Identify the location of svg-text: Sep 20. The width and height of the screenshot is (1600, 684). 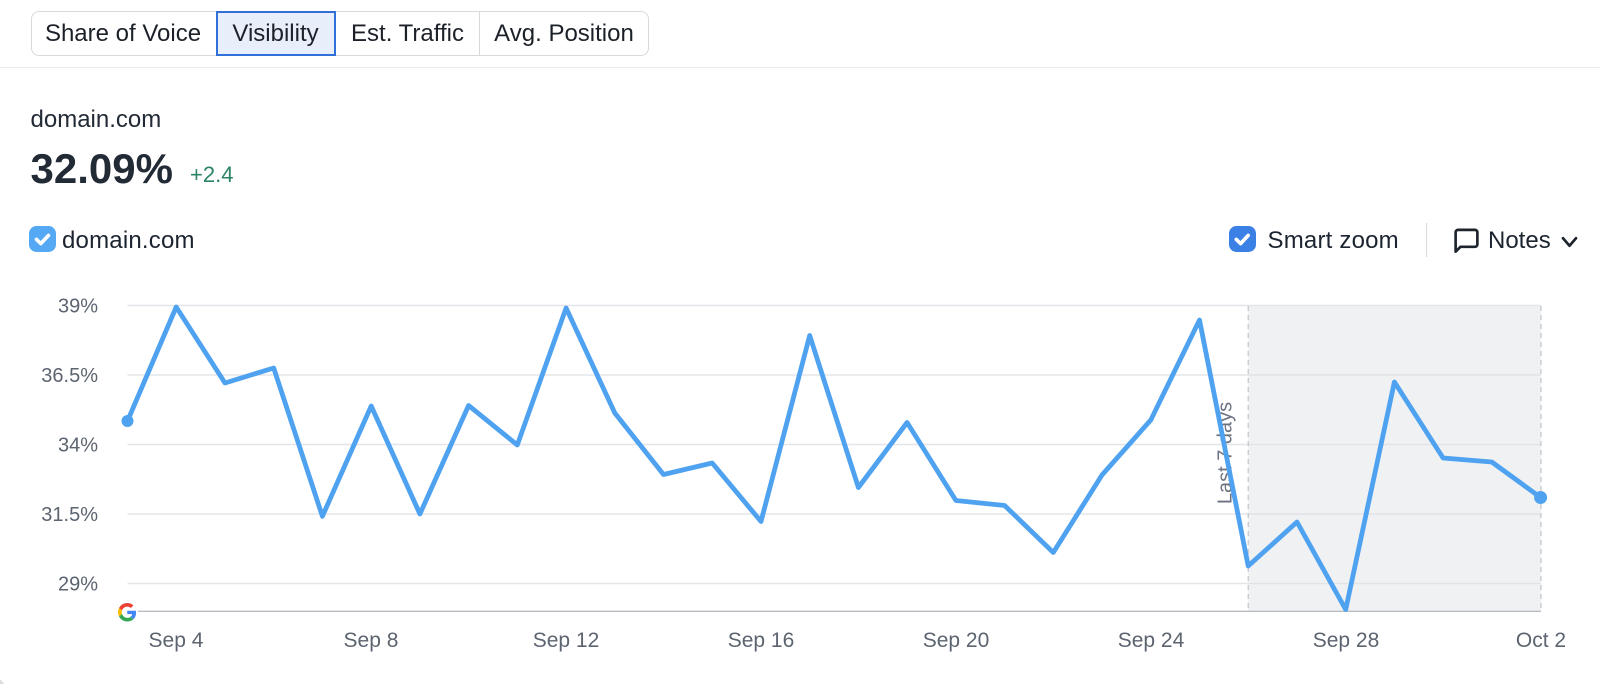
(956, 640).